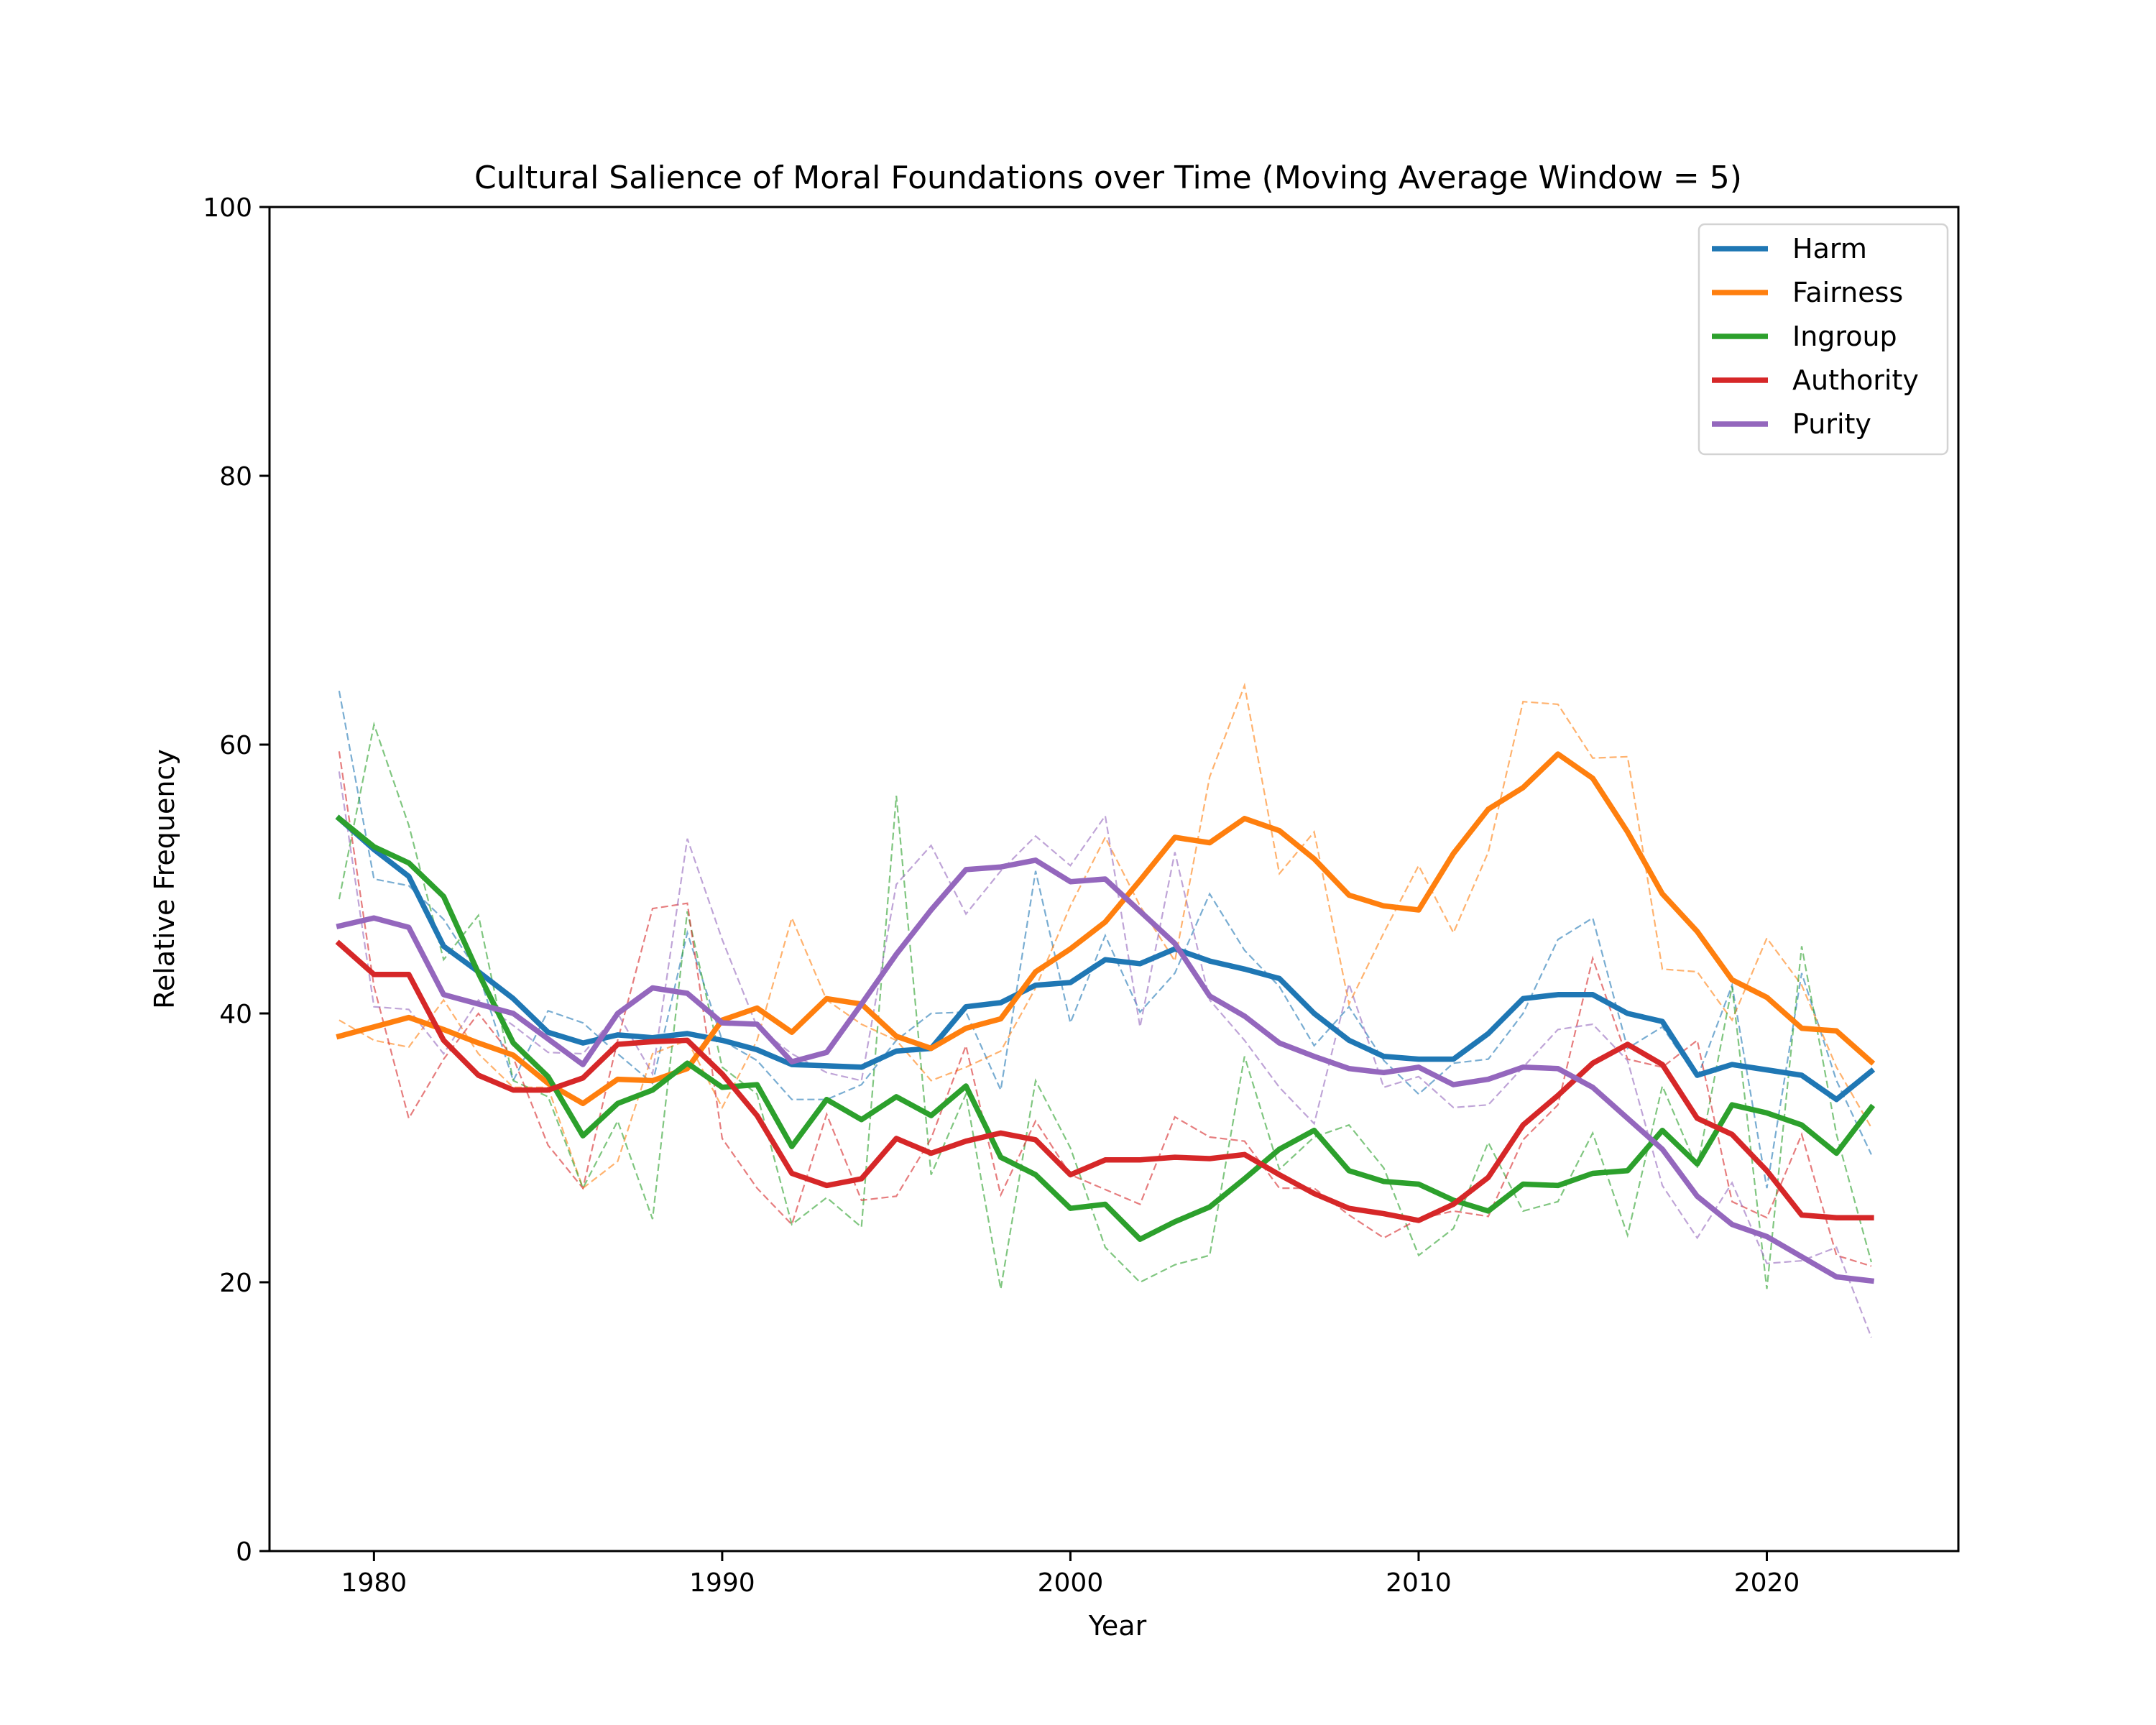 The image size is (2156, 1725). I want to click on moving-average-line-fairness, so click(1106, 929).